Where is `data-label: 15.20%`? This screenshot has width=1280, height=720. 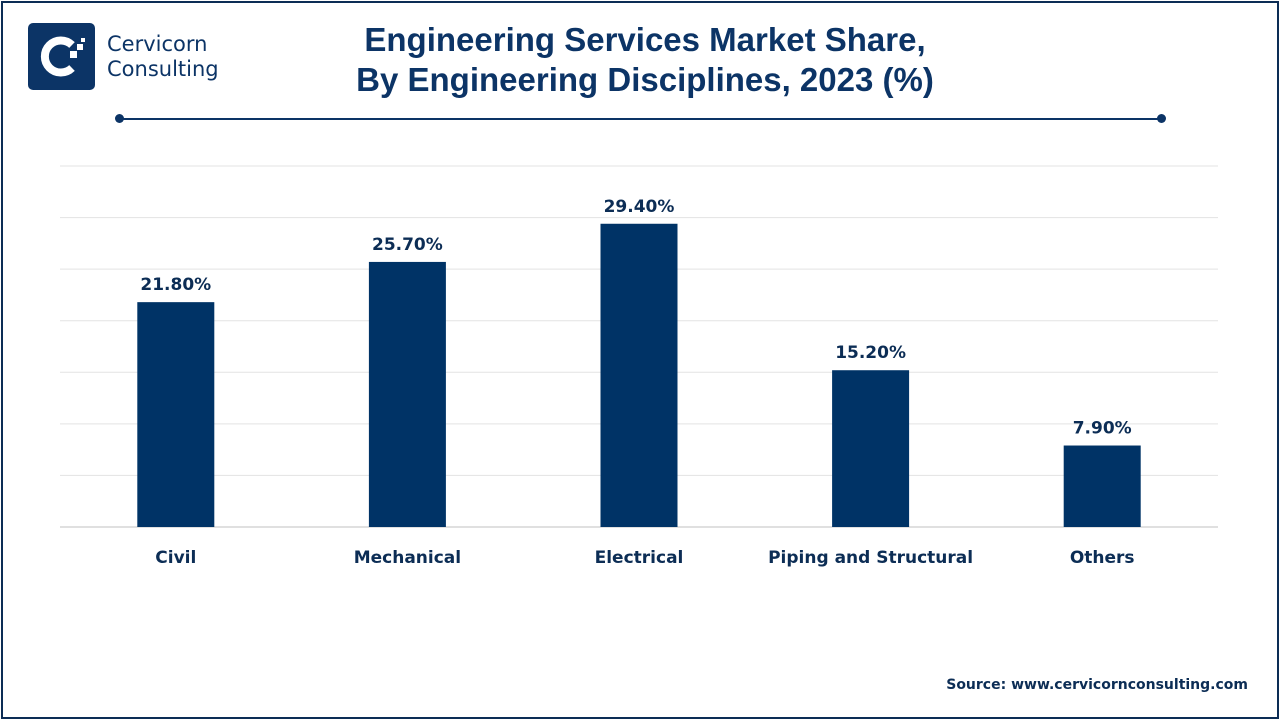
data-label: 15.20% is located at coordinates (870, 353).